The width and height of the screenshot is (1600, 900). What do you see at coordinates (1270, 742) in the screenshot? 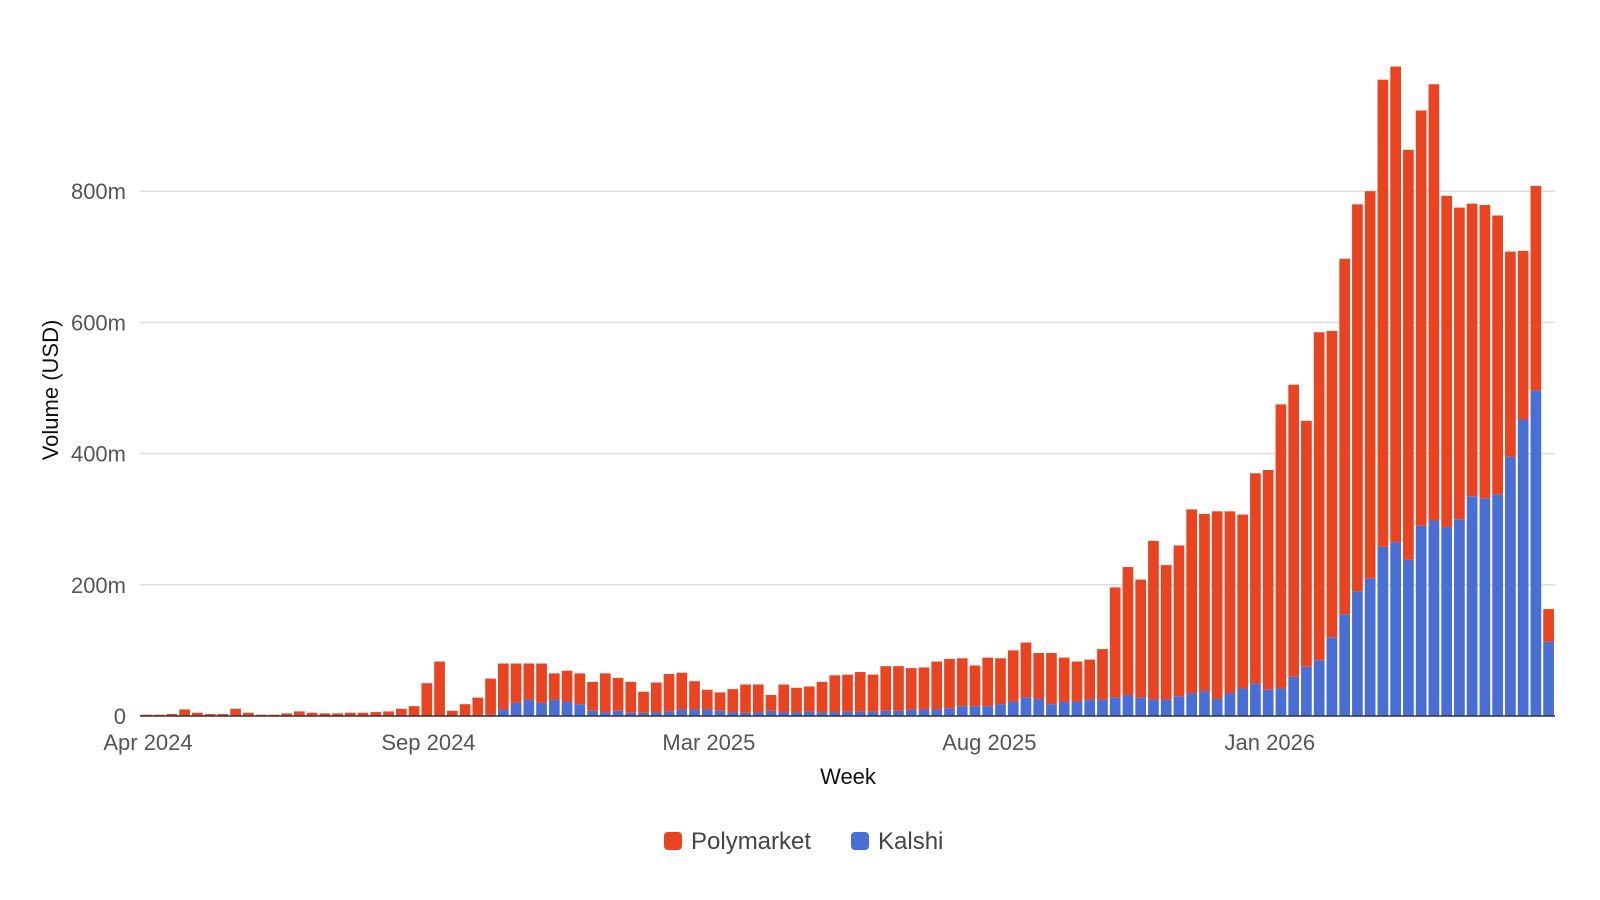
I see `x-tick-label: Jan 2026` at bounding box center [1270, 742].